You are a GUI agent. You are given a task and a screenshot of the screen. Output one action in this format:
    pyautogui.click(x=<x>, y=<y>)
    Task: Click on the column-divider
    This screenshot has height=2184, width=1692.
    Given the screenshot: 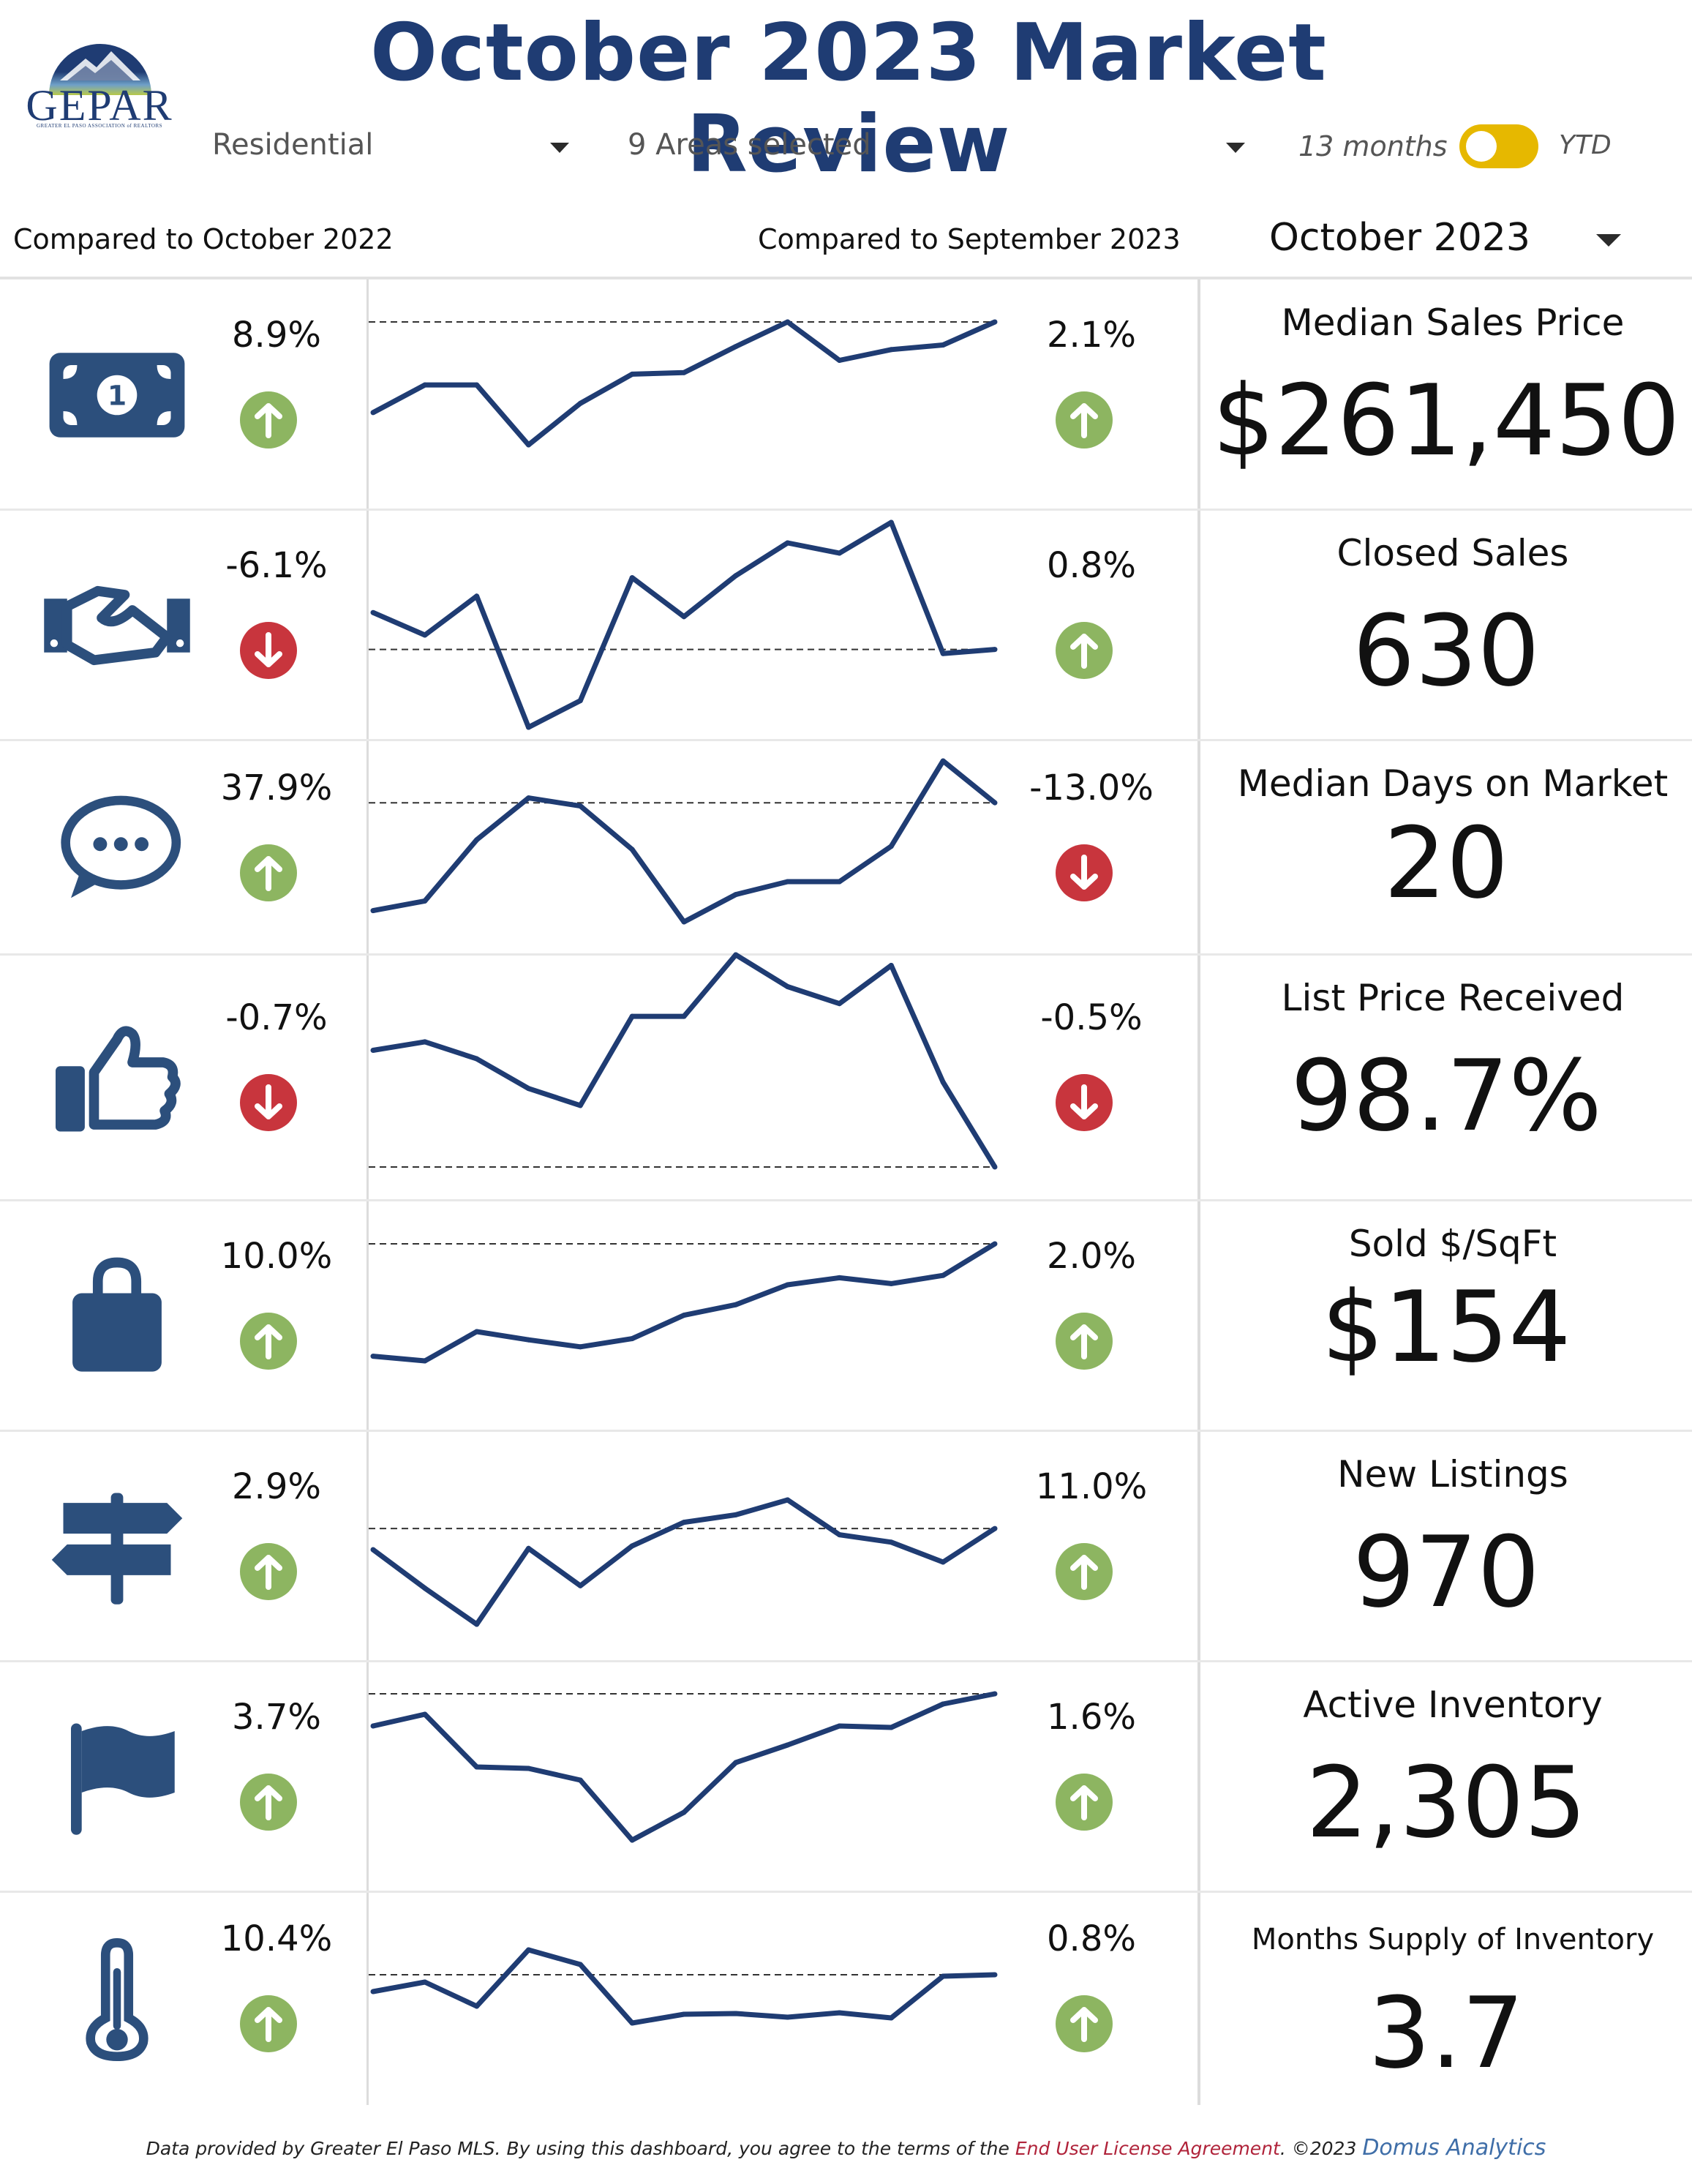 What is the action you would take?
    pyautogui.click(x=1198, y=1192)
    